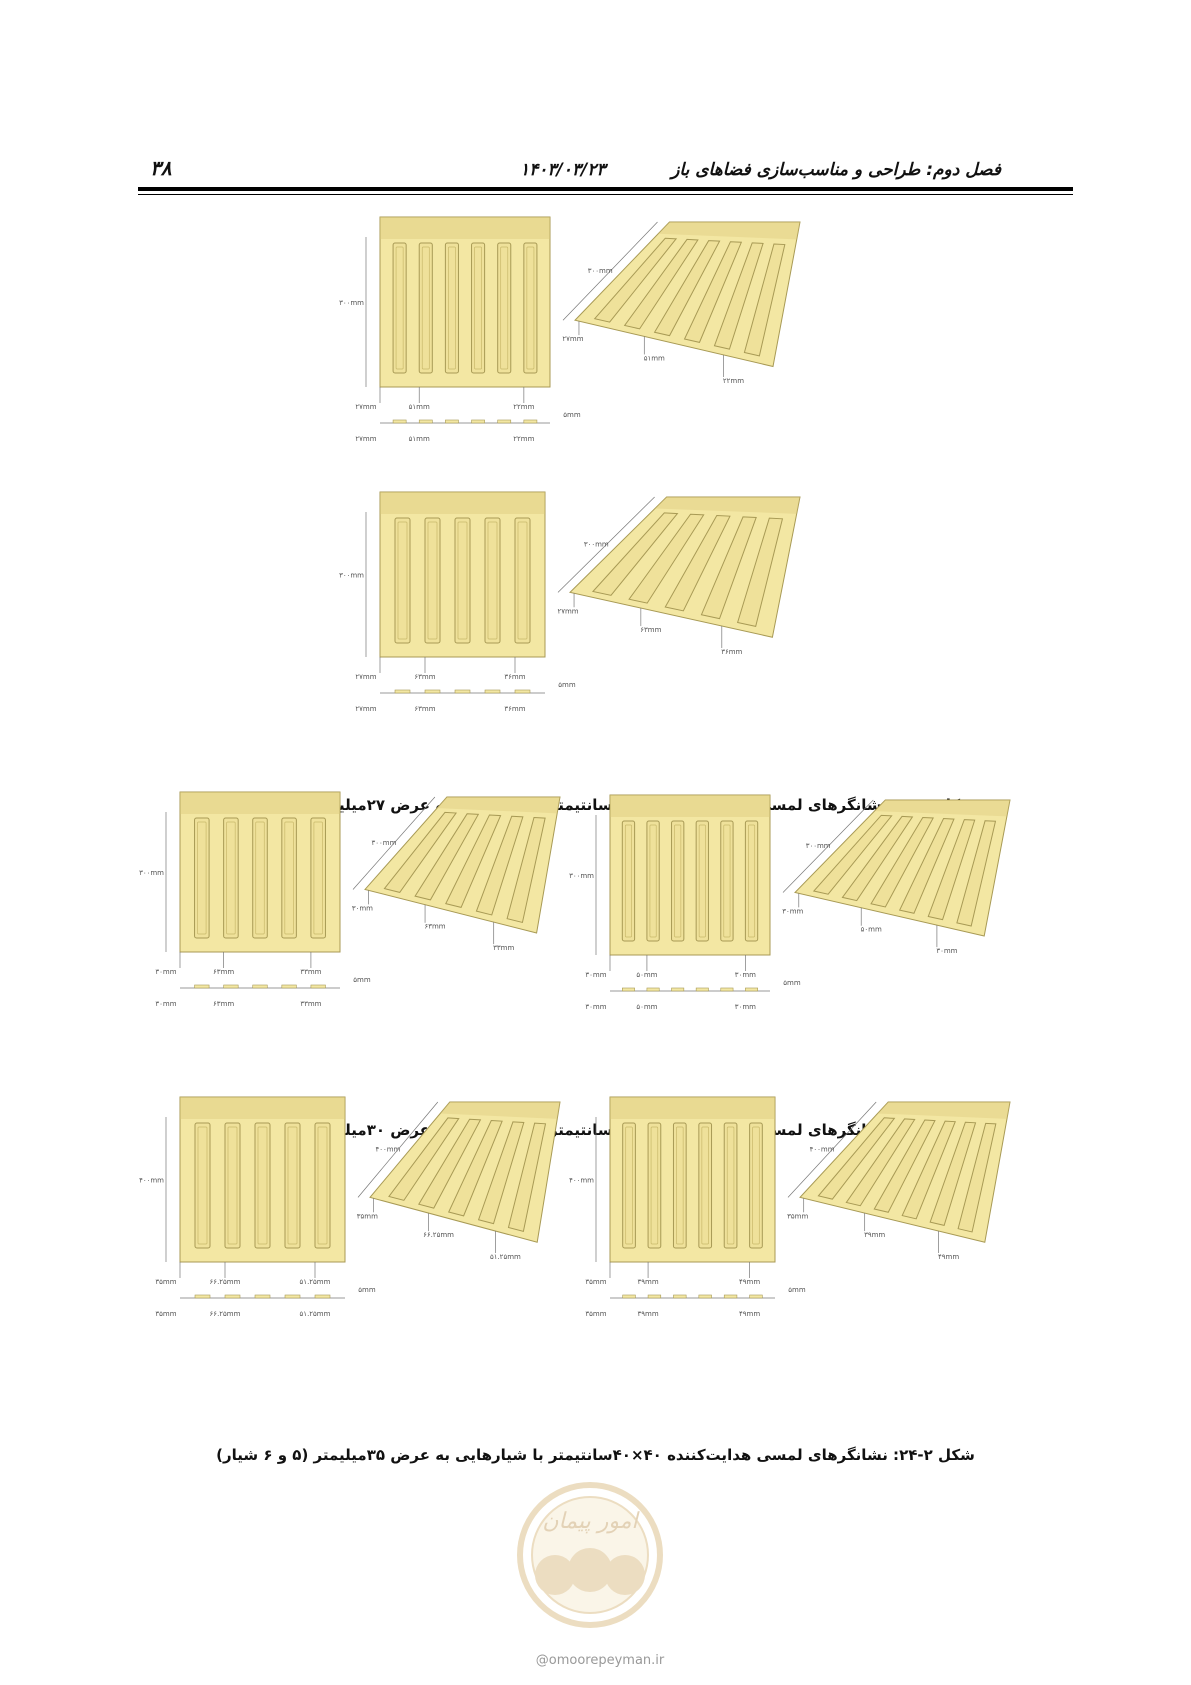 The height and width of the screenshot is (1685, 1191). I want to click on dimension-label: ۲۲mm, so click(523, 439).